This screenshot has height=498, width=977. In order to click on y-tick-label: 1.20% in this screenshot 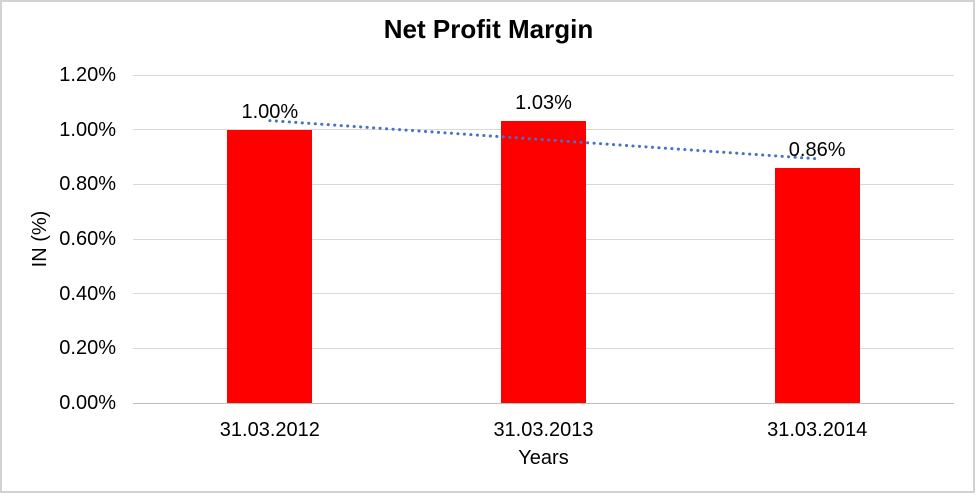, I will do `click(87, 75)`.